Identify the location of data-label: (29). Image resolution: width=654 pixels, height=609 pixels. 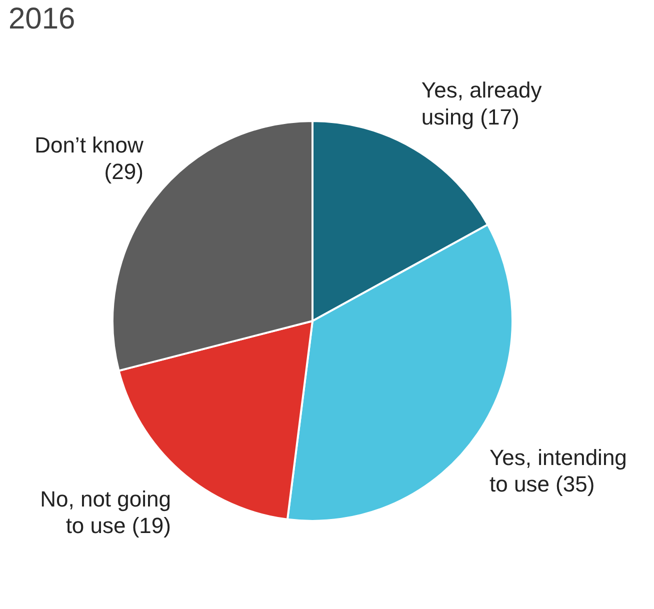
(124, 171).